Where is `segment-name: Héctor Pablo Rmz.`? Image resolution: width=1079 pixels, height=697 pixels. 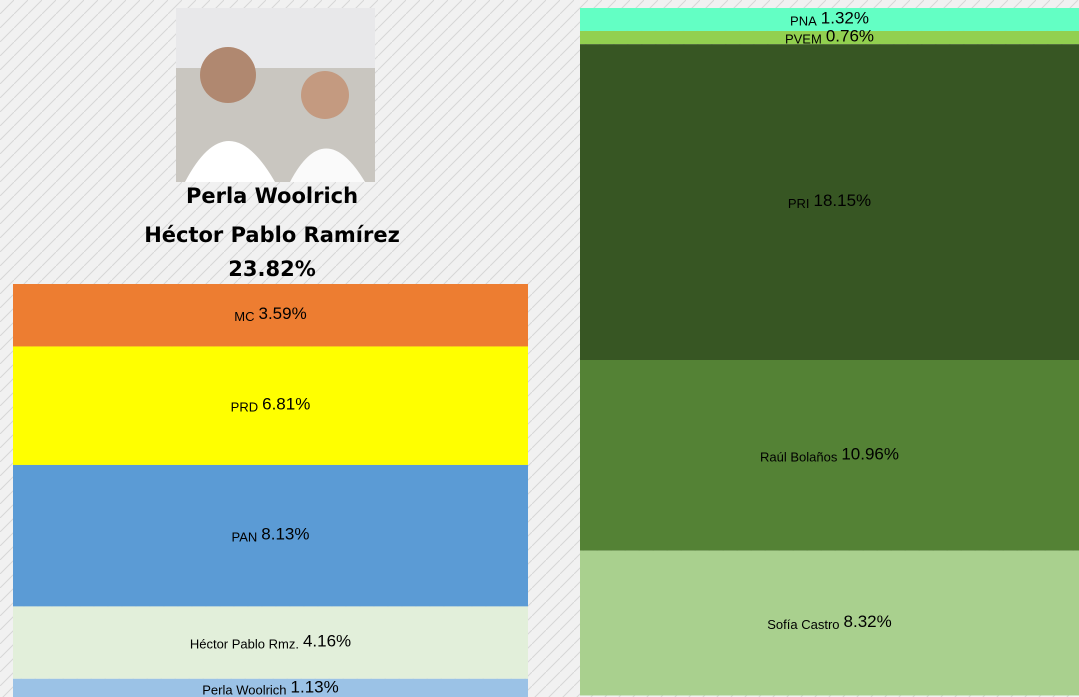
segment-name: Héctor Pablo Rmz. is located at coordinates (244, 644).